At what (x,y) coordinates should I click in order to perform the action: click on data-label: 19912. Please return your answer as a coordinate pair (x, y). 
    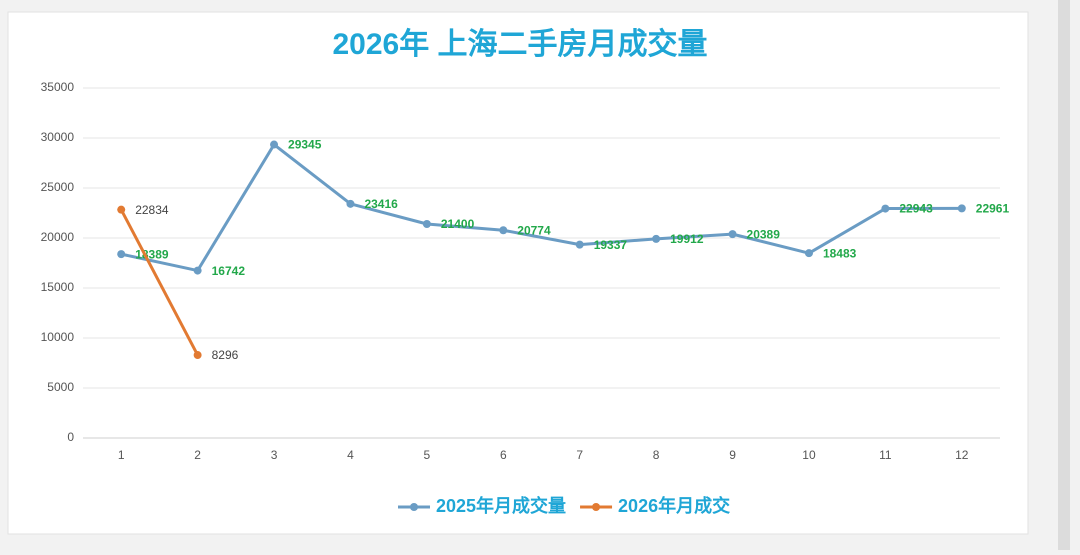
    Looking at the image, I should click on (687, 239).